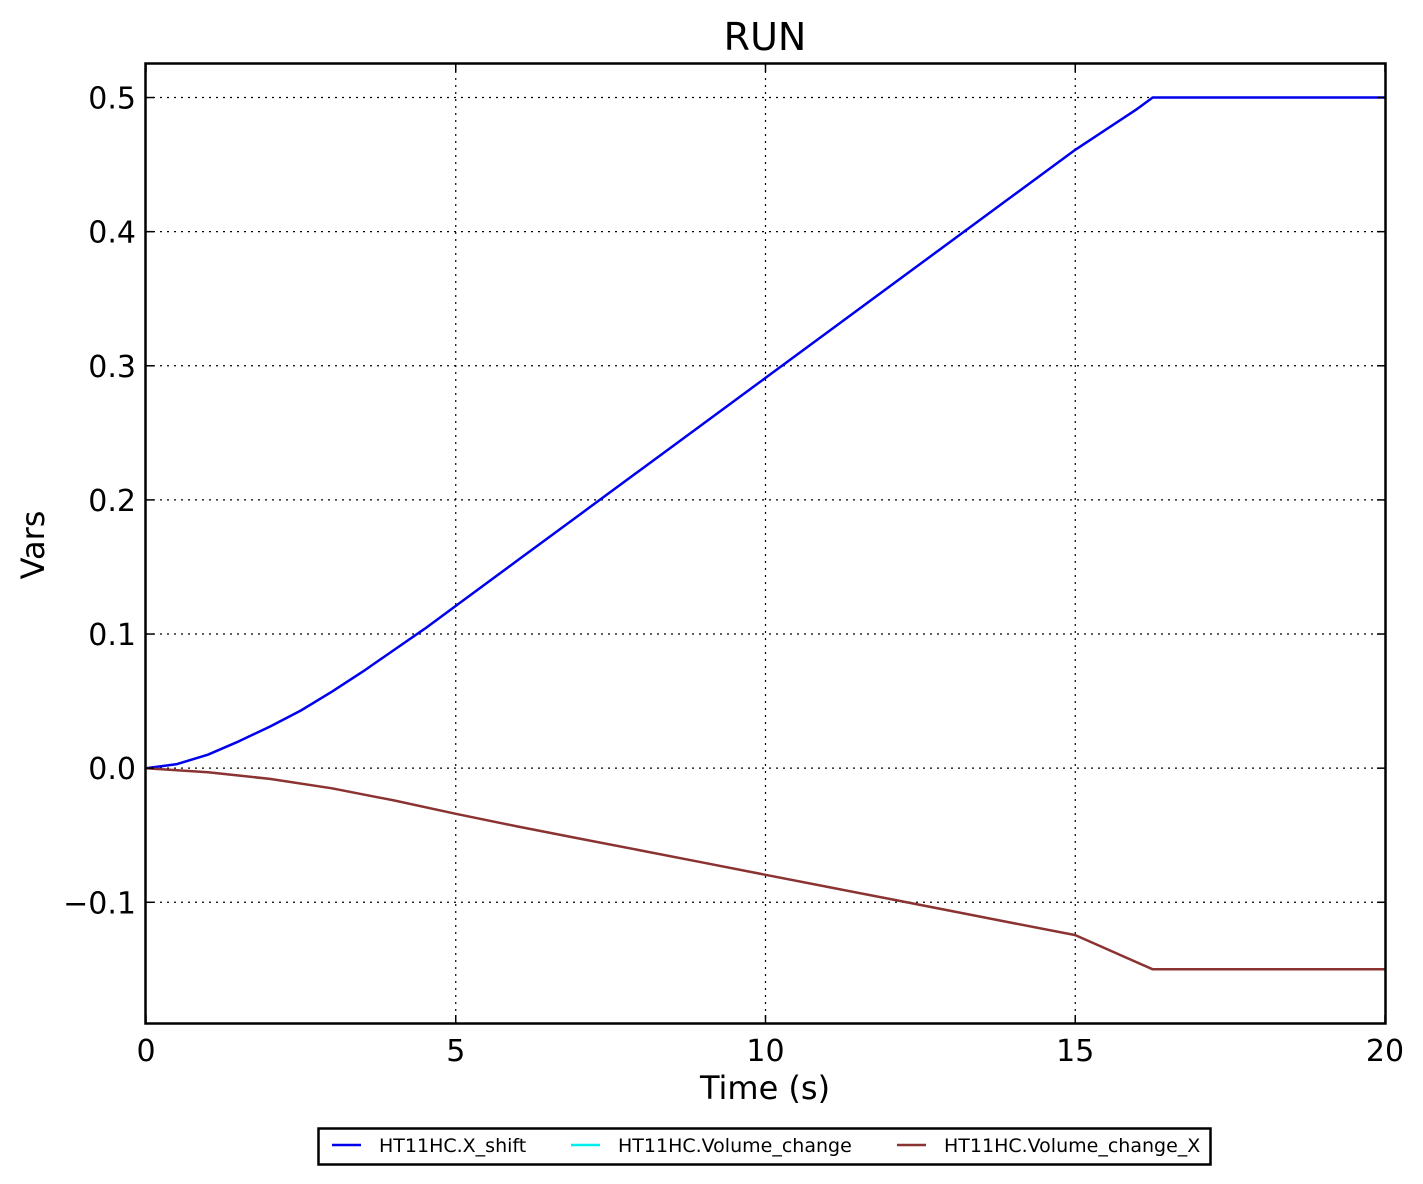  I want to click on y-tick-label: 0.4, so click(112, 233).